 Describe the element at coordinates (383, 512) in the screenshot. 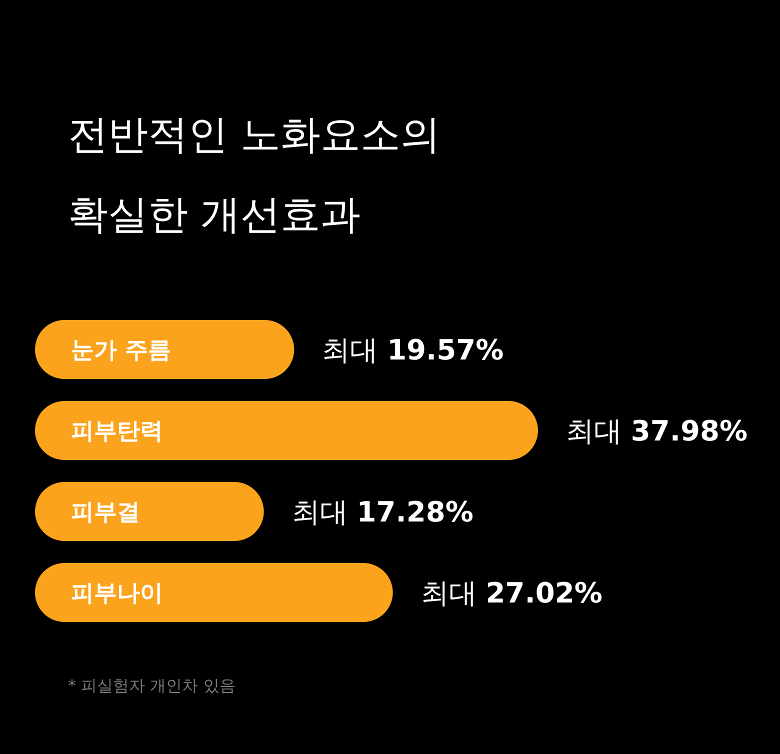

I see `data-label: 최대 17.28%` at that location.